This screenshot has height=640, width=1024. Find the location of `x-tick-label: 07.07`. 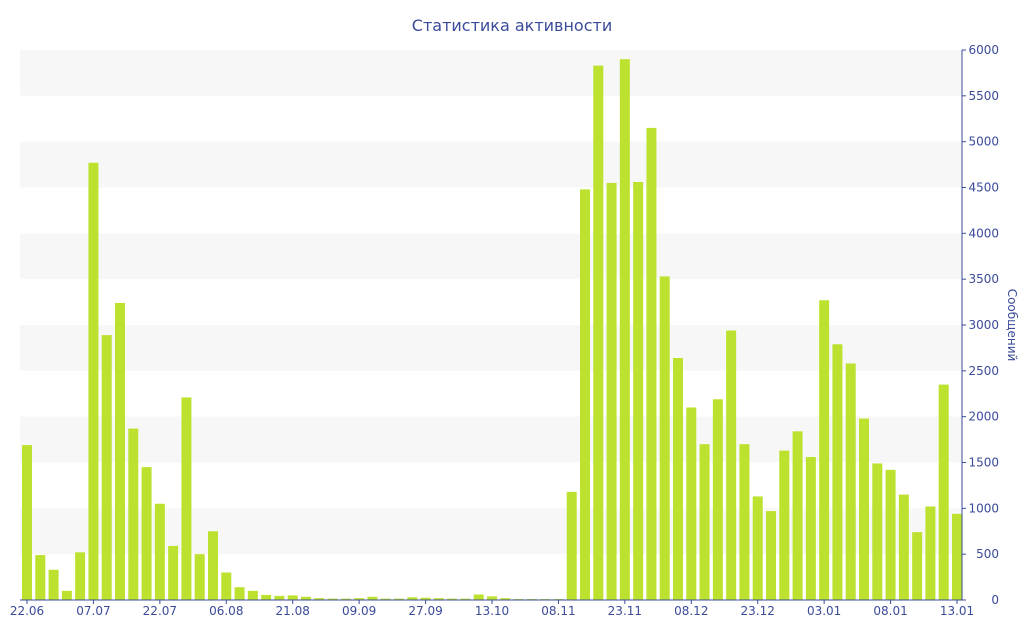

x-tick-label: 07.07 is located at coordinates (93, 611).